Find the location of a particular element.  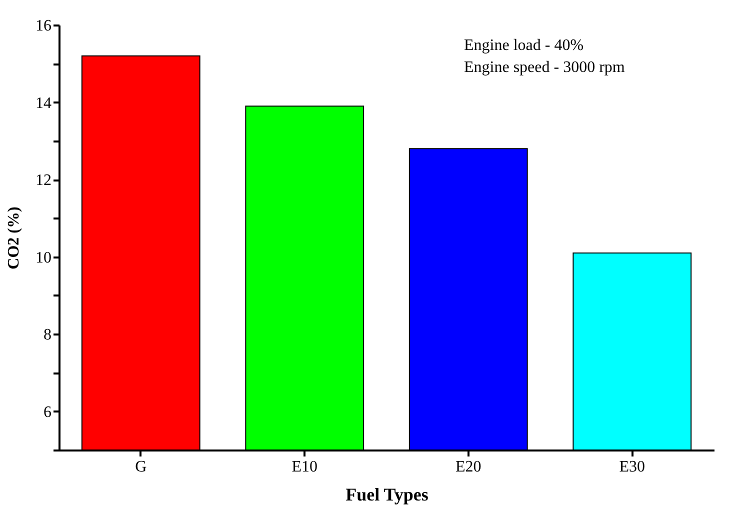

y-tick-label: 12 is located at coordinates (44, 181).